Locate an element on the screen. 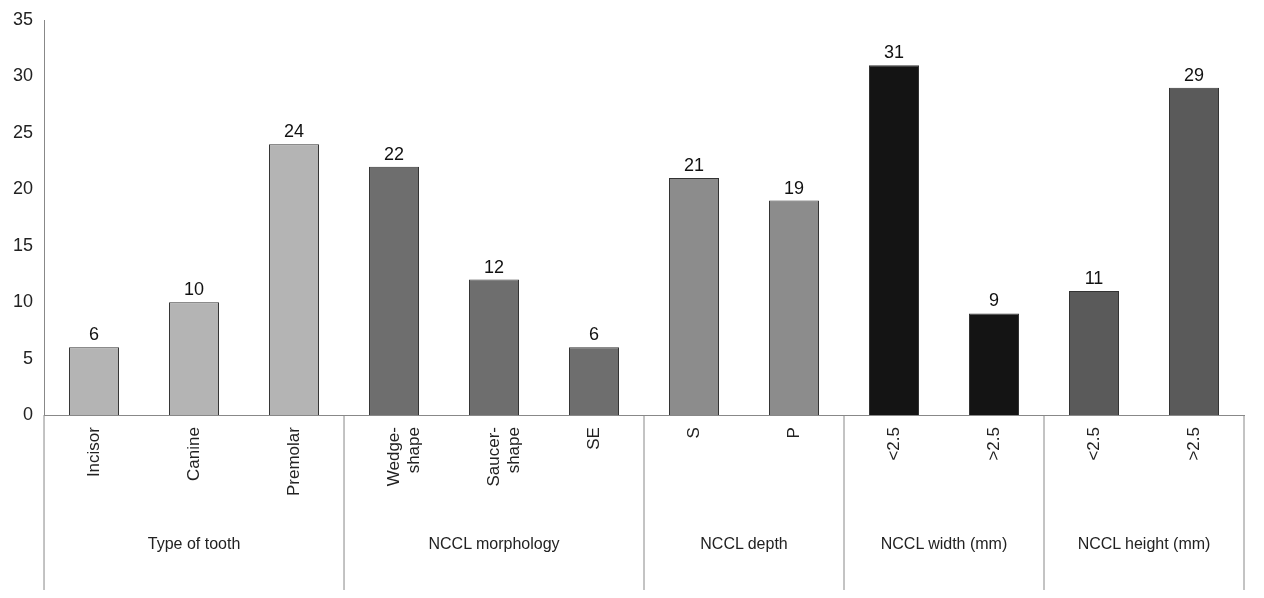 The image size is (1264, 598). x-tick-label: P is located at coordinates (793, 433).